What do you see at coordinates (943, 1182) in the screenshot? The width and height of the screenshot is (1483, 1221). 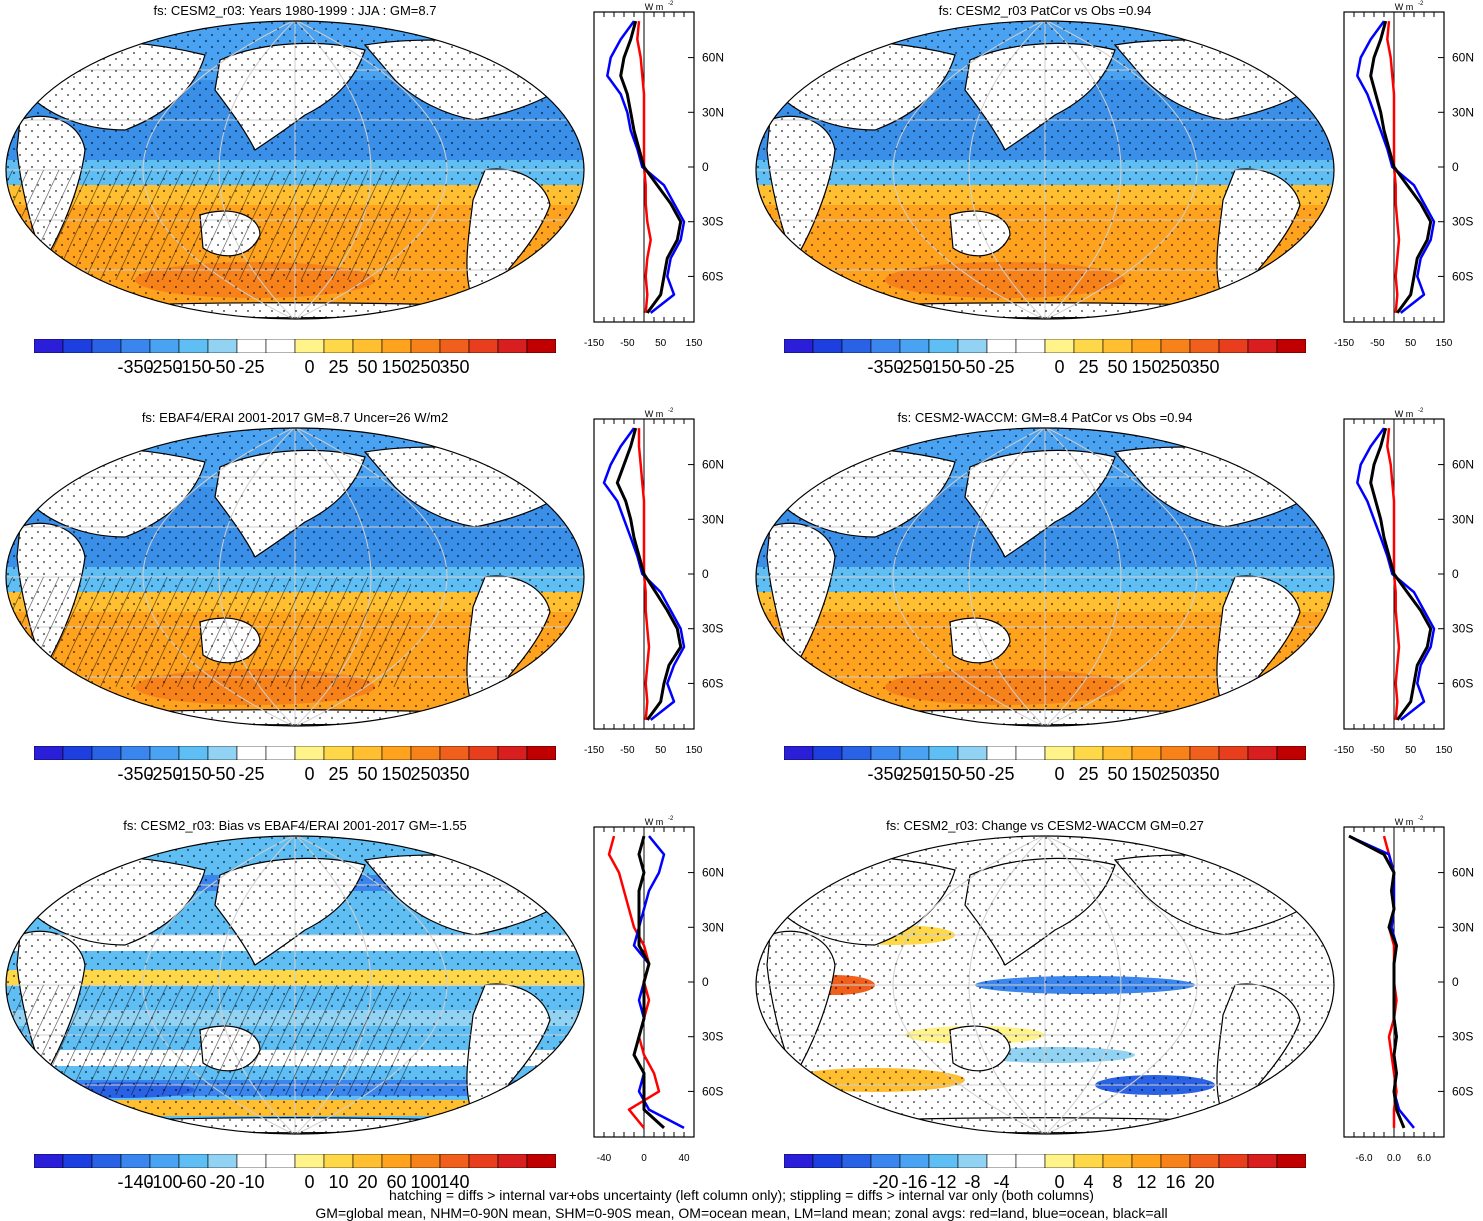 I see `colorbar-tick-label: -12` at bounding box center [943, 1182].